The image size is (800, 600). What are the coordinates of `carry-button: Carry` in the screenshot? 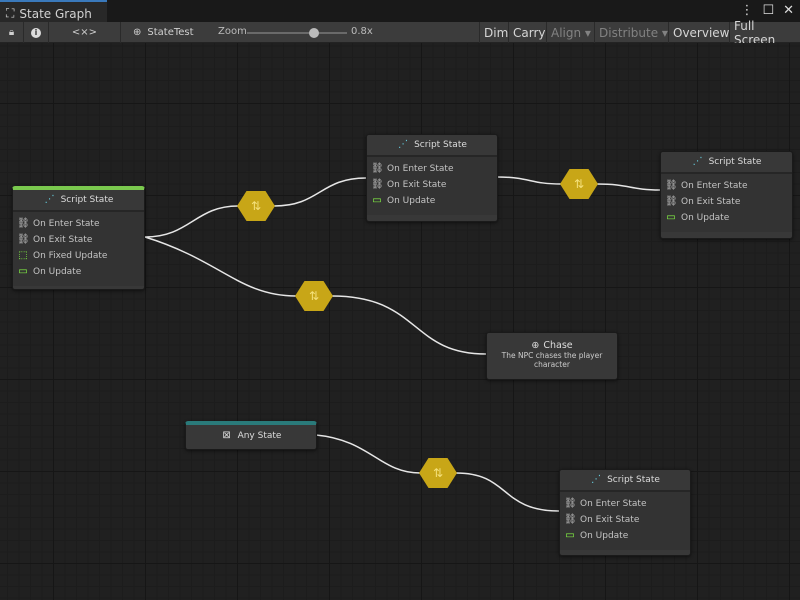 It's located at (529, 32).